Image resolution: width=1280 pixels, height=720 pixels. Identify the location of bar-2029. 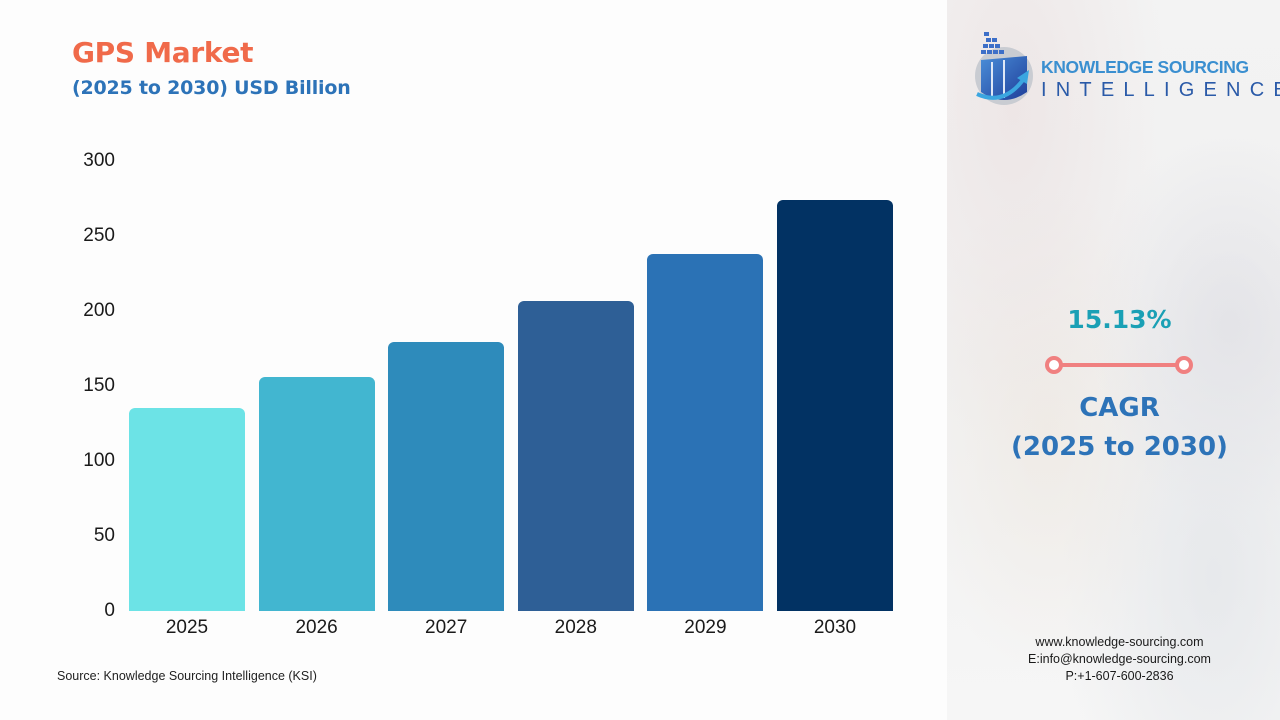
(705, 432).